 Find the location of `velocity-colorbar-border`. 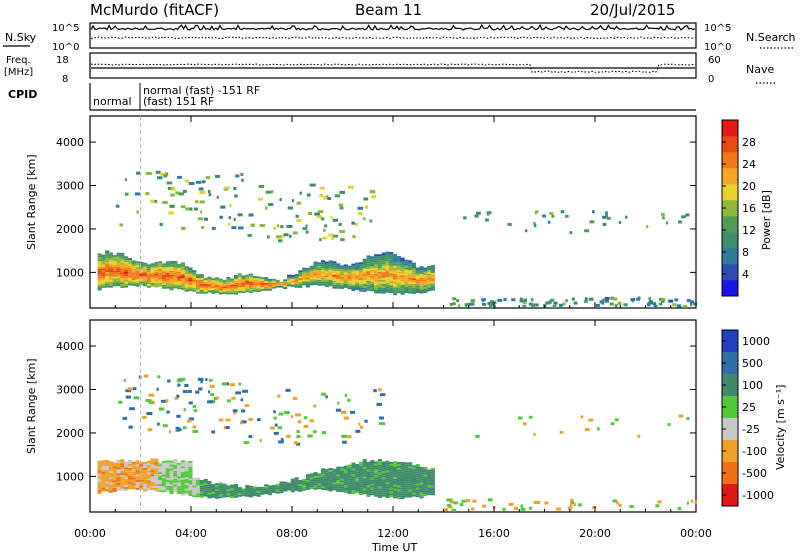

velocity-colorbar-border is located at coordinates (730, 418).